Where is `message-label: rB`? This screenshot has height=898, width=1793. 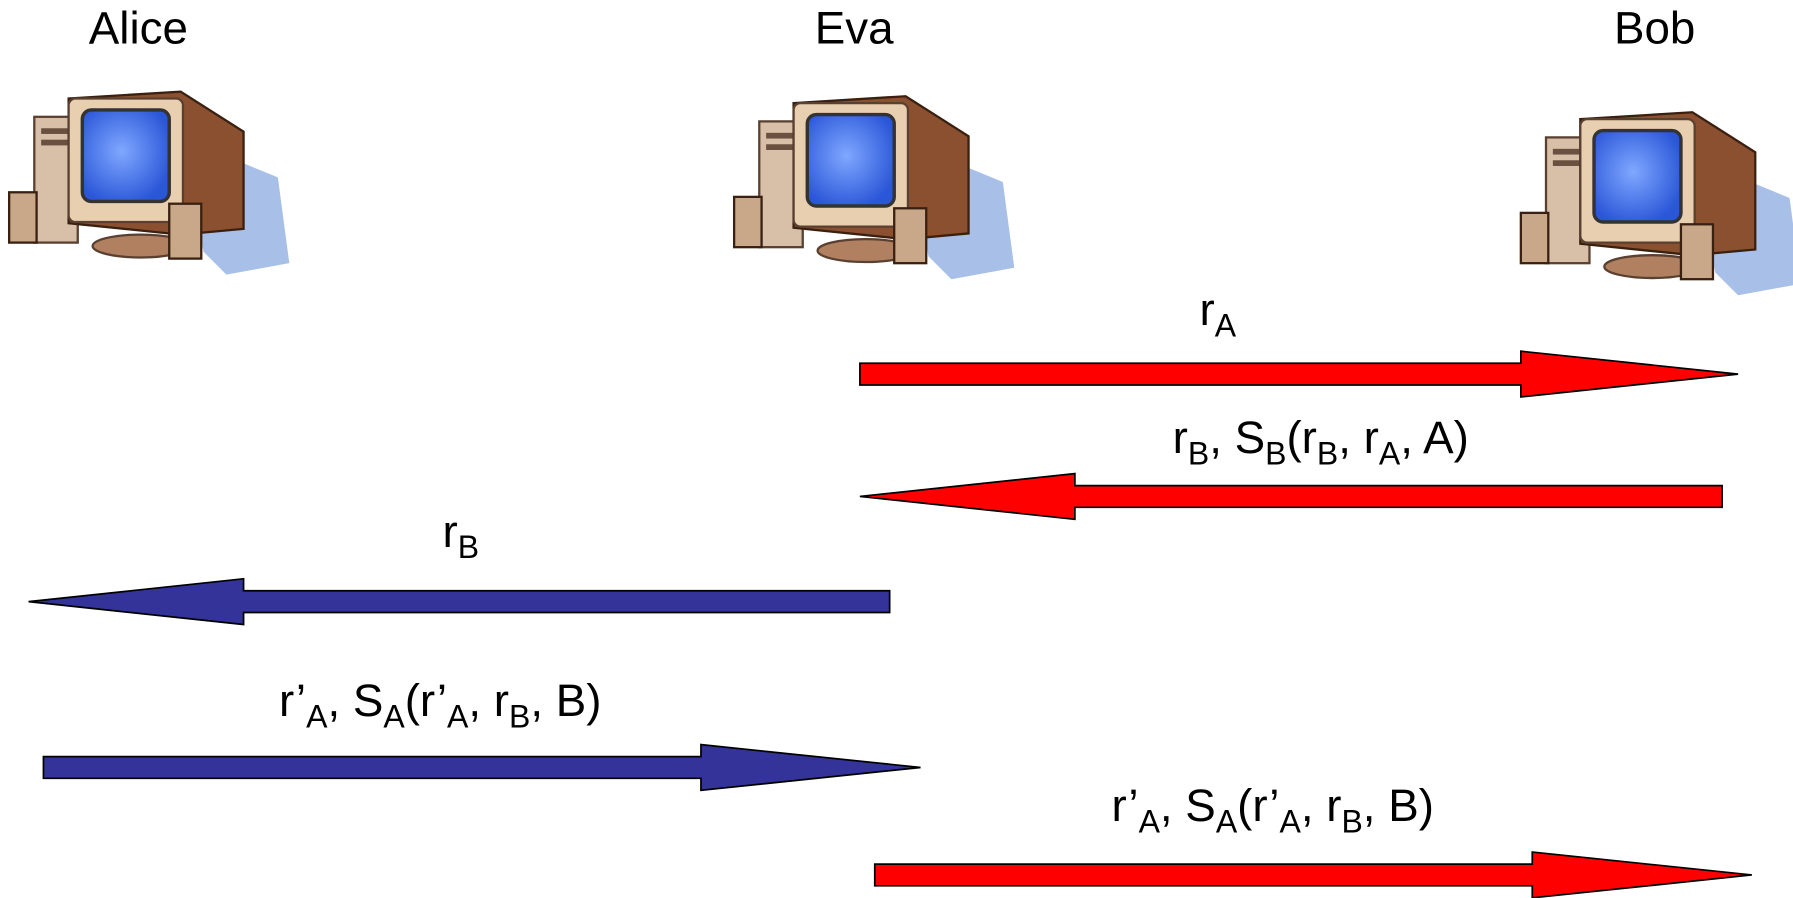 message-label: rB is located at coordinates (461, 535).